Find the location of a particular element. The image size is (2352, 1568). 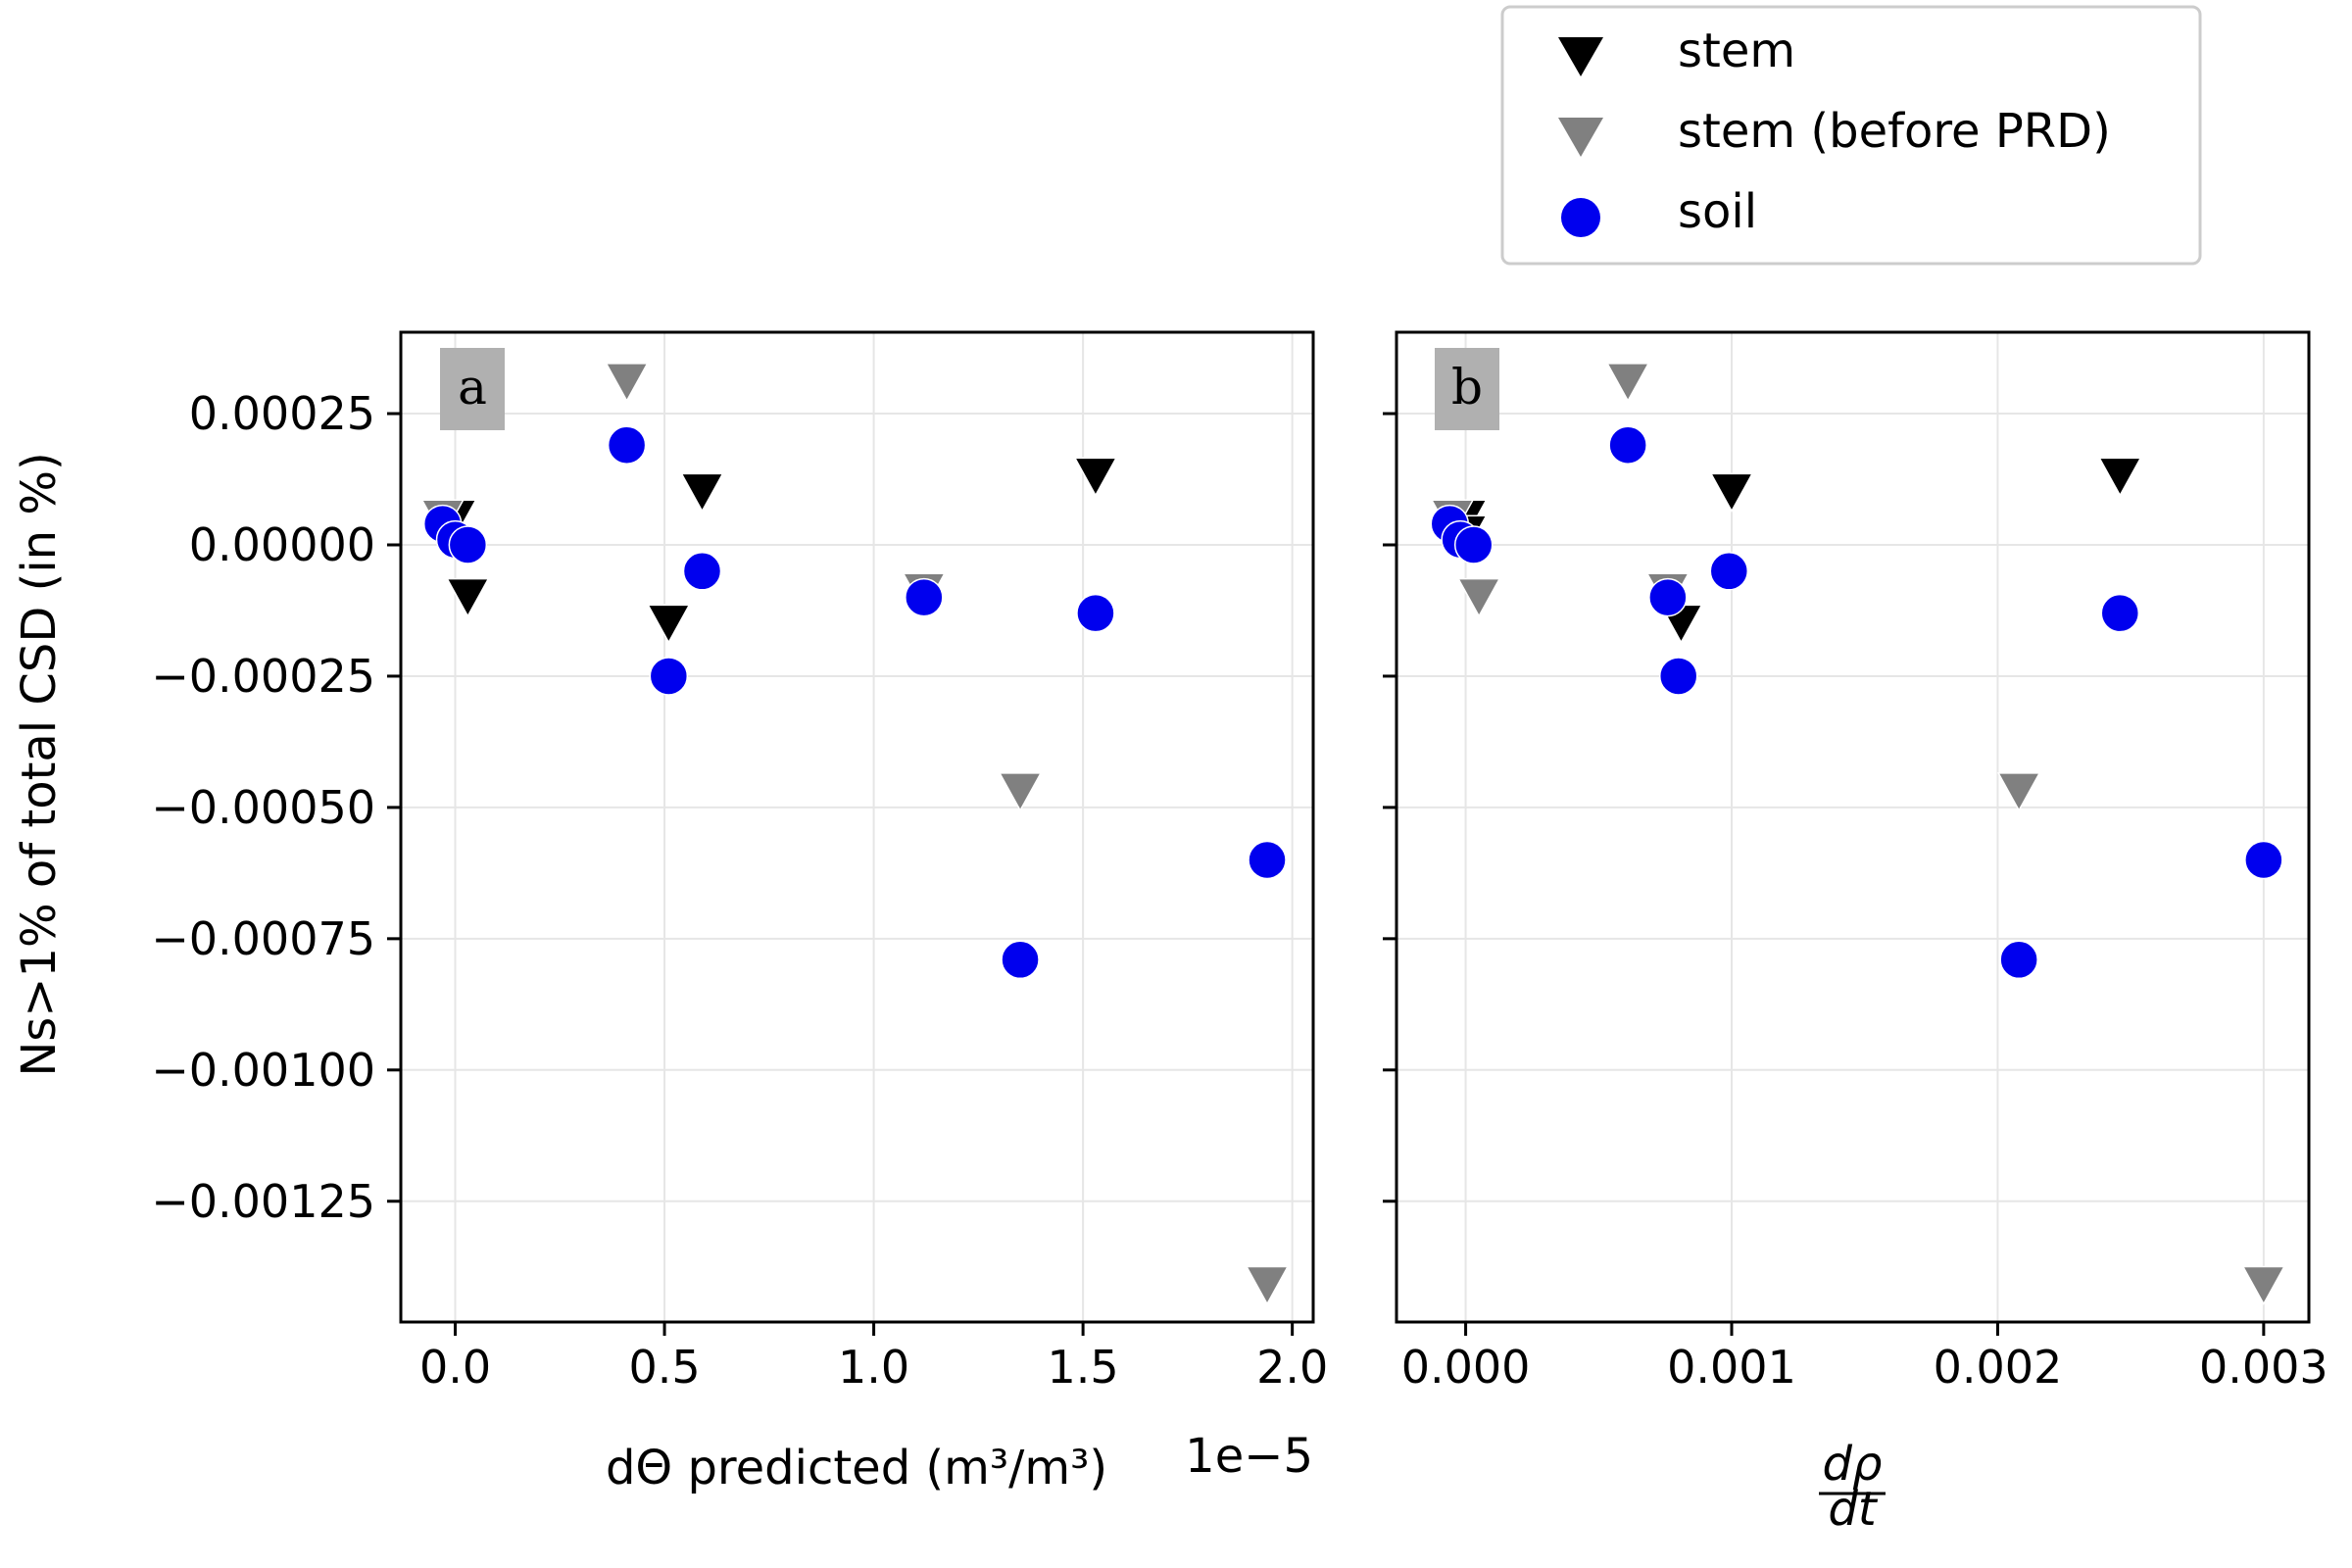

panel-a-x-tick-label: 0.5 is located at coordinates (664, 1367).